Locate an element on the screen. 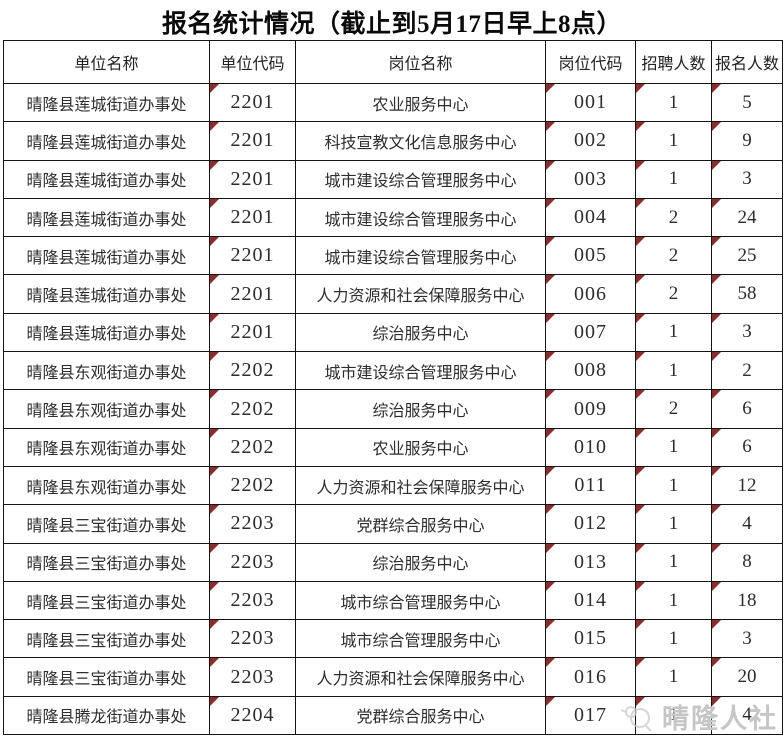 Image resolution: width=784 pixels, height=754 pixels. col-header-recruit-count: 招聘人数 is located at coordinates (673, 62).